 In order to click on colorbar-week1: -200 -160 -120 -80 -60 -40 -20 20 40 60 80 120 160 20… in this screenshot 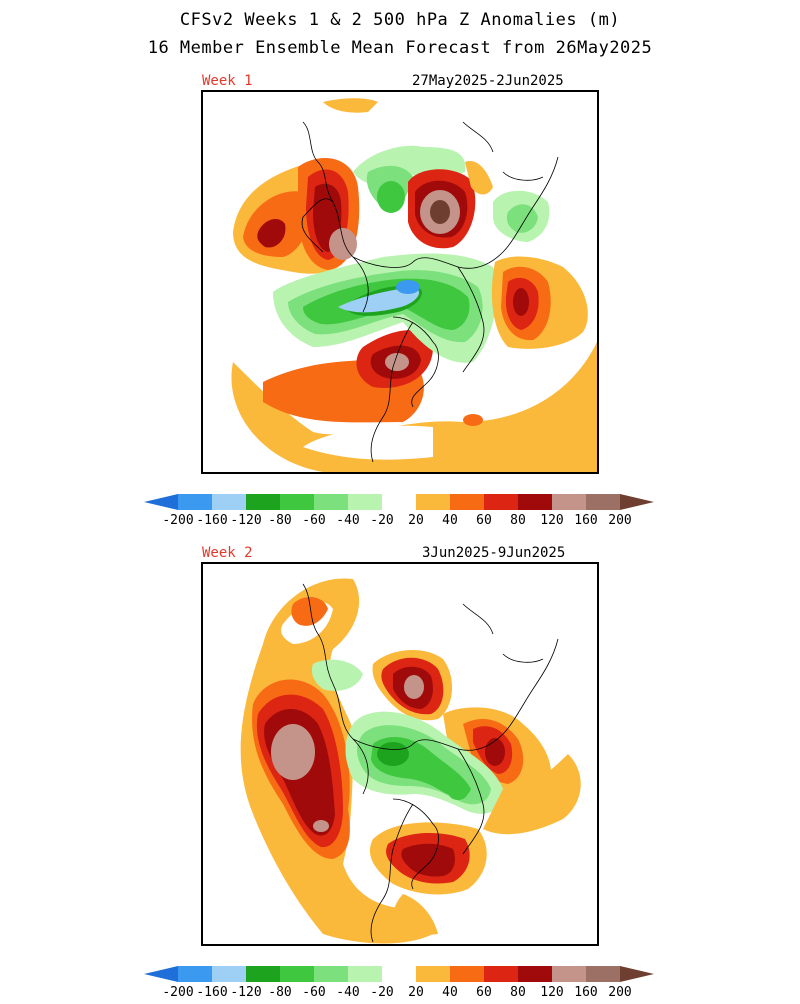, I will do `click(400, 512)`.